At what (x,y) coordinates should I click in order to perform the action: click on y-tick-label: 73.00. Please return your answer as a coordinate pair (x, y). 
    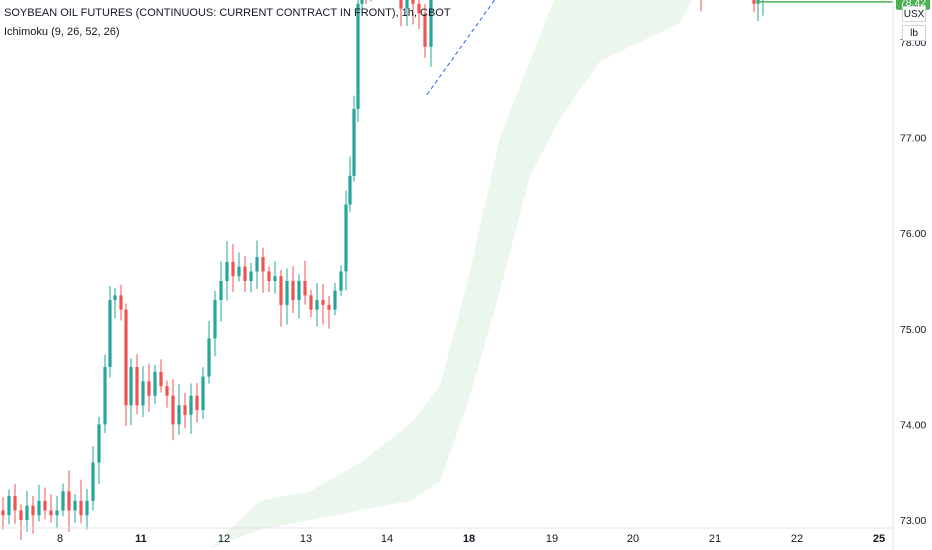
    Looking at the image, I should click on (913, 521).